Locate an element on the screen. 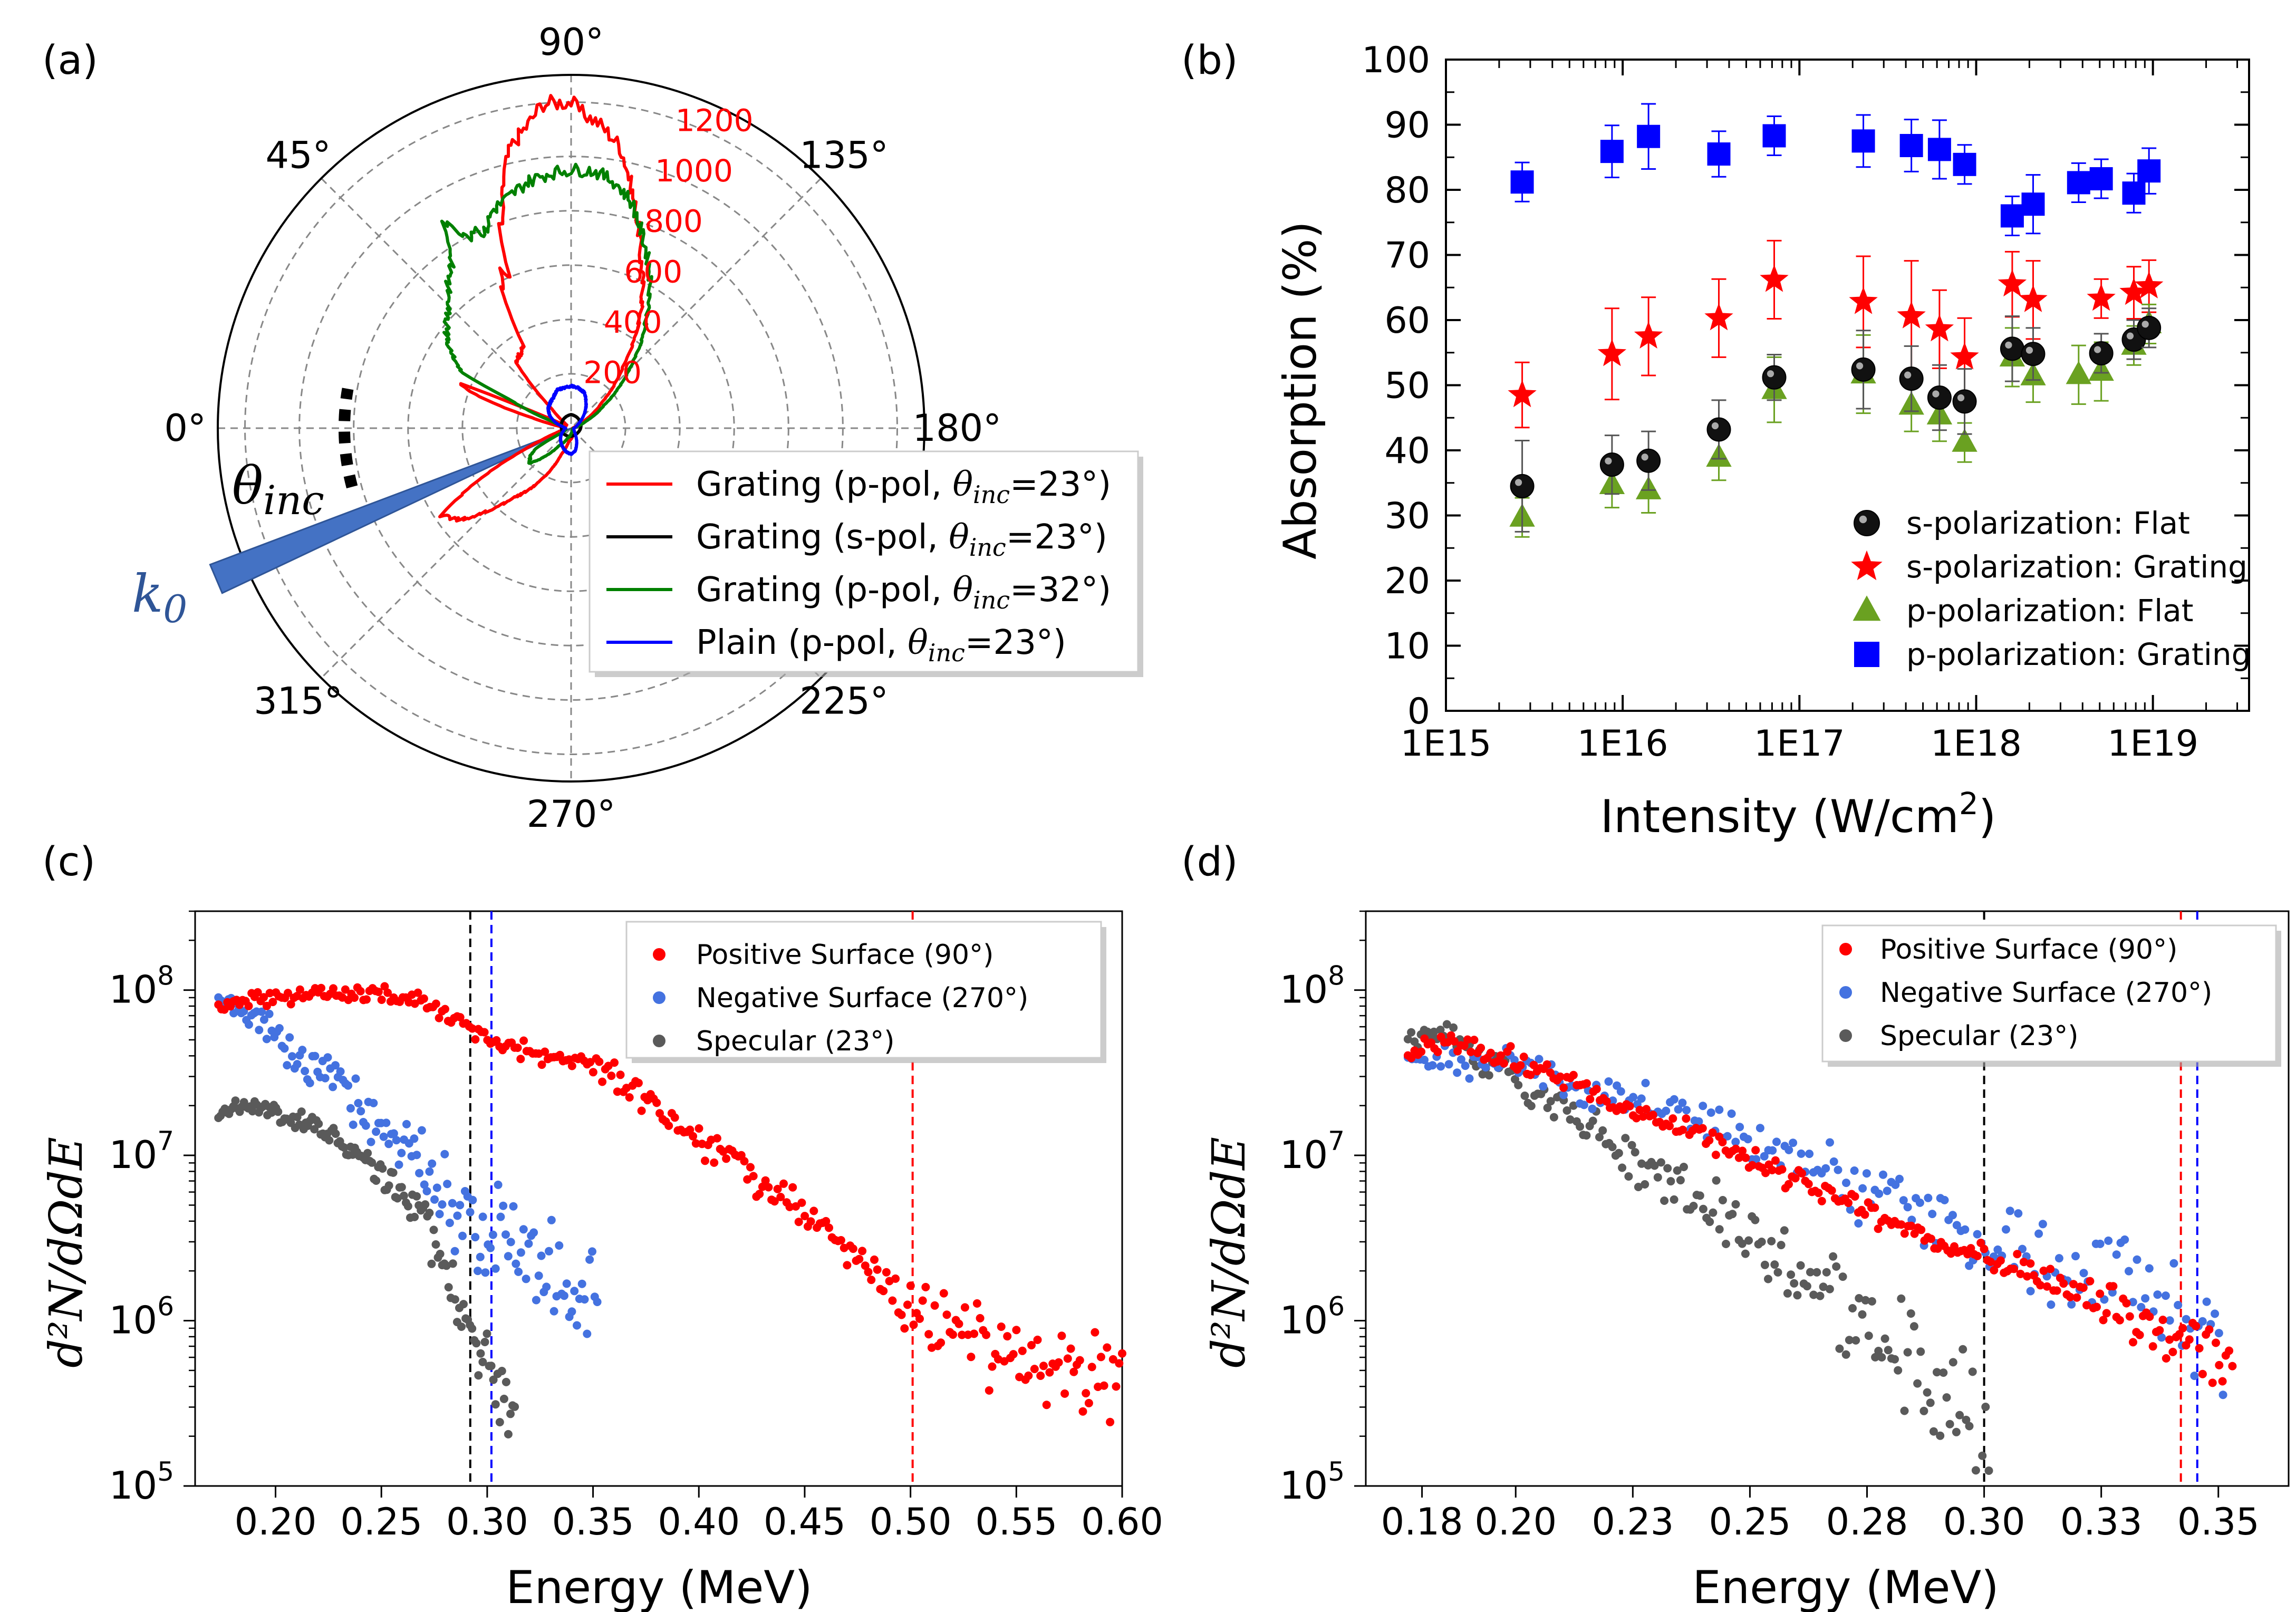 This screenshot has width=2296, height=1612. absorption-y-axis-label: Absorption (%) is located at coordinates (1300, 390).